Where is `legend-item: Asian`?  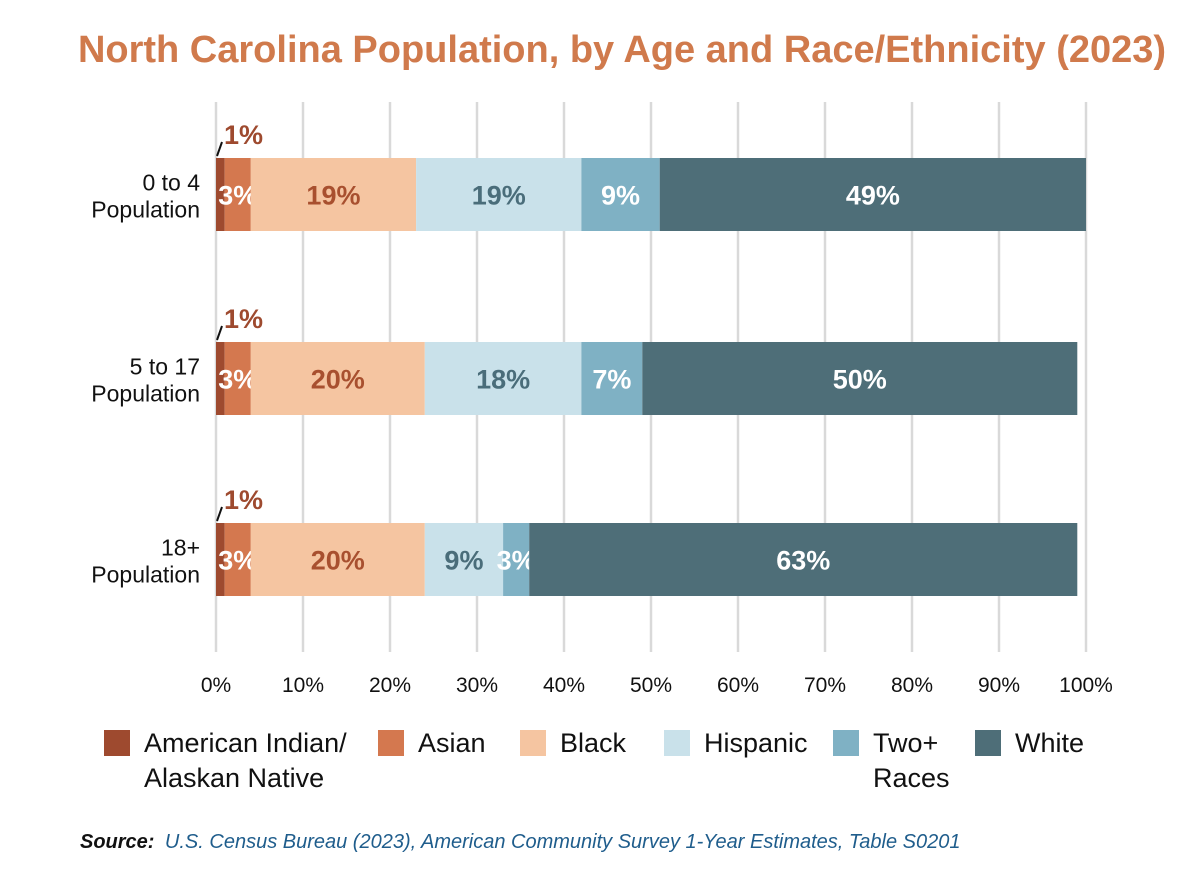 legend-item: Asian is located at coordinates (432, 743).